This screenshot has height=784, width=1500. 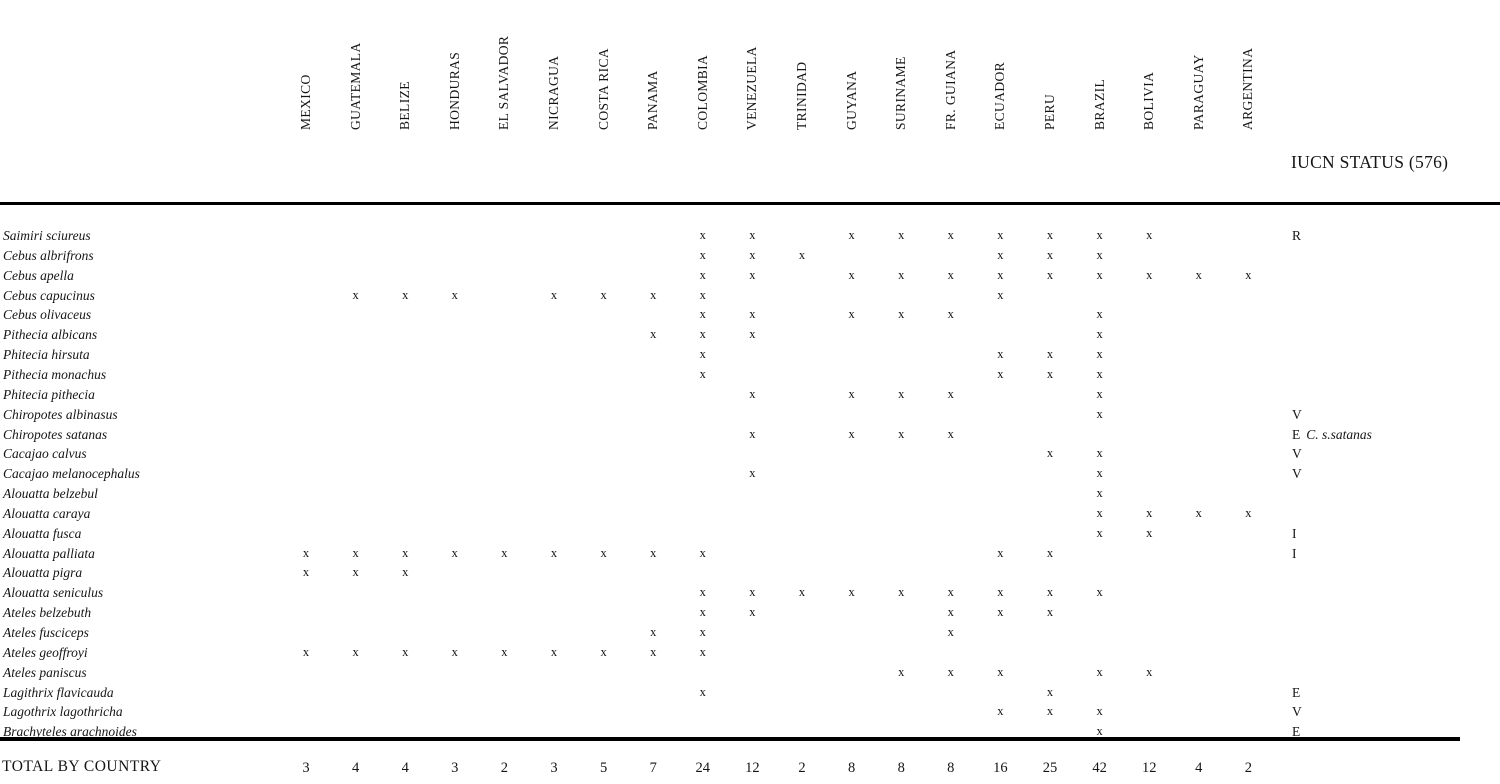 I want to click on table-row: Saimiri sciureus x x x x x x x x x R, so click(x=750, y=235).